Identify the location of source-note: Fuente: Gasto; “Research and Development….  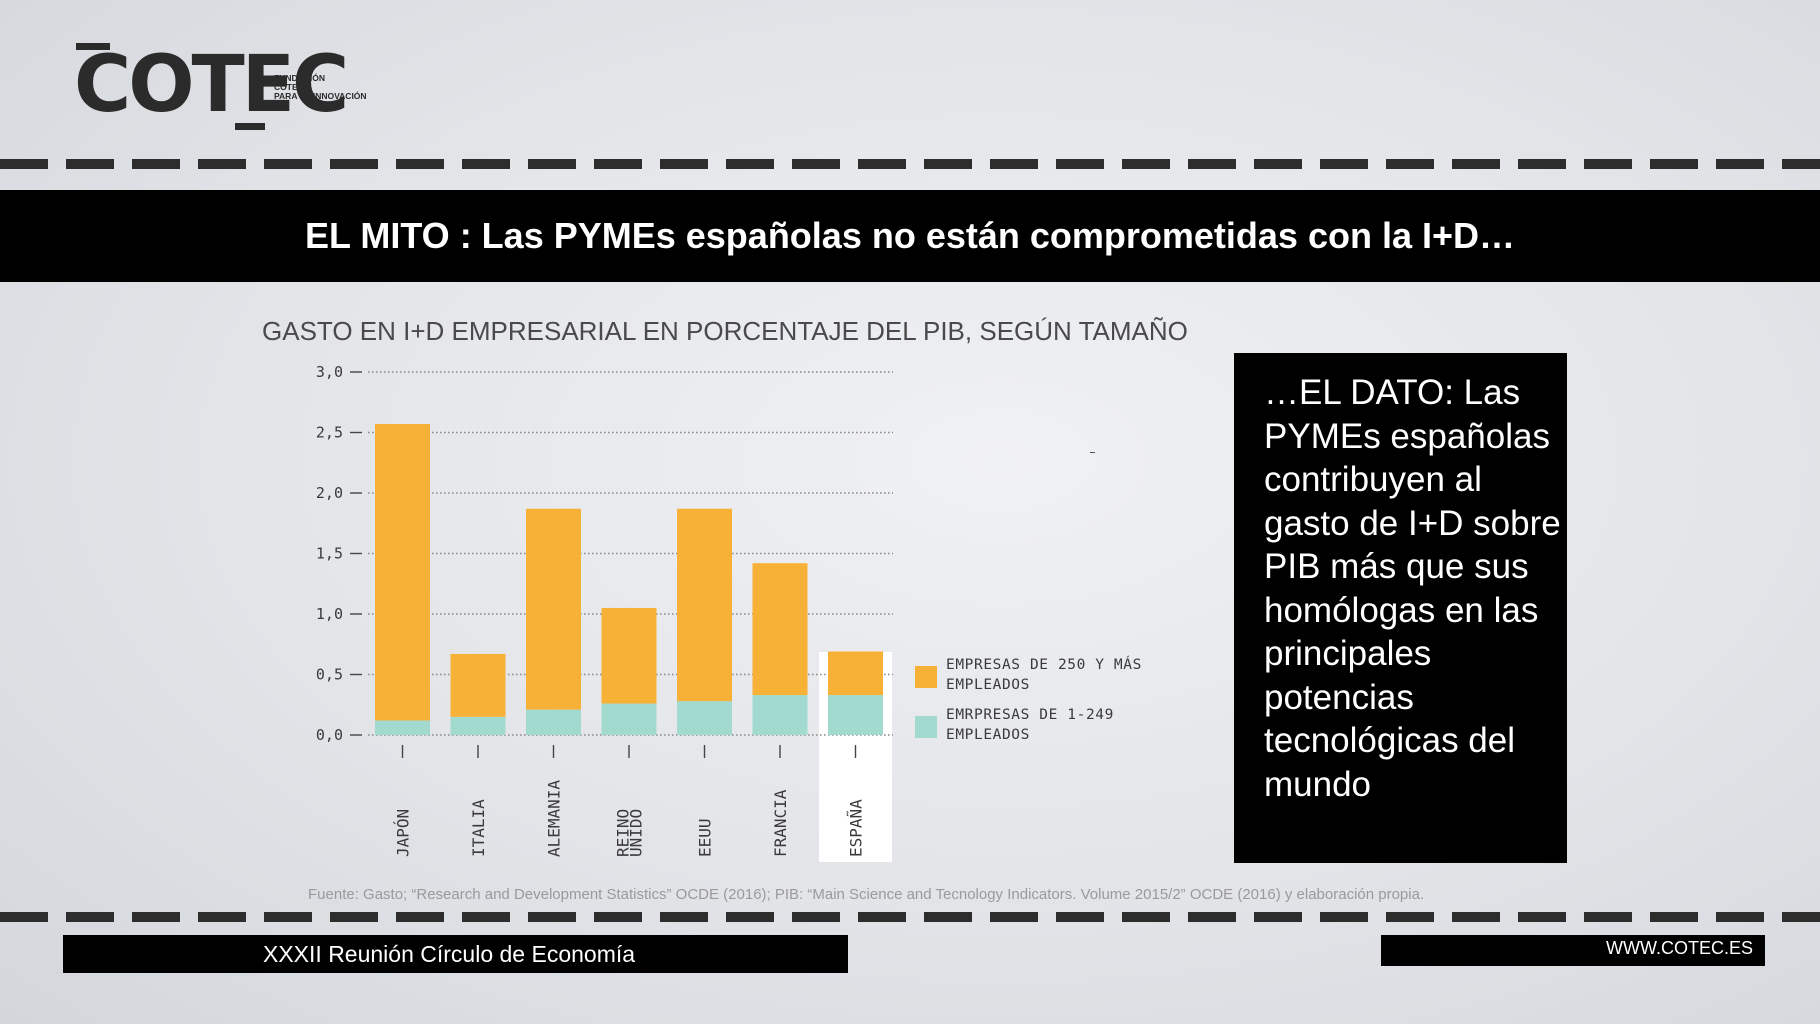
(866, 894).